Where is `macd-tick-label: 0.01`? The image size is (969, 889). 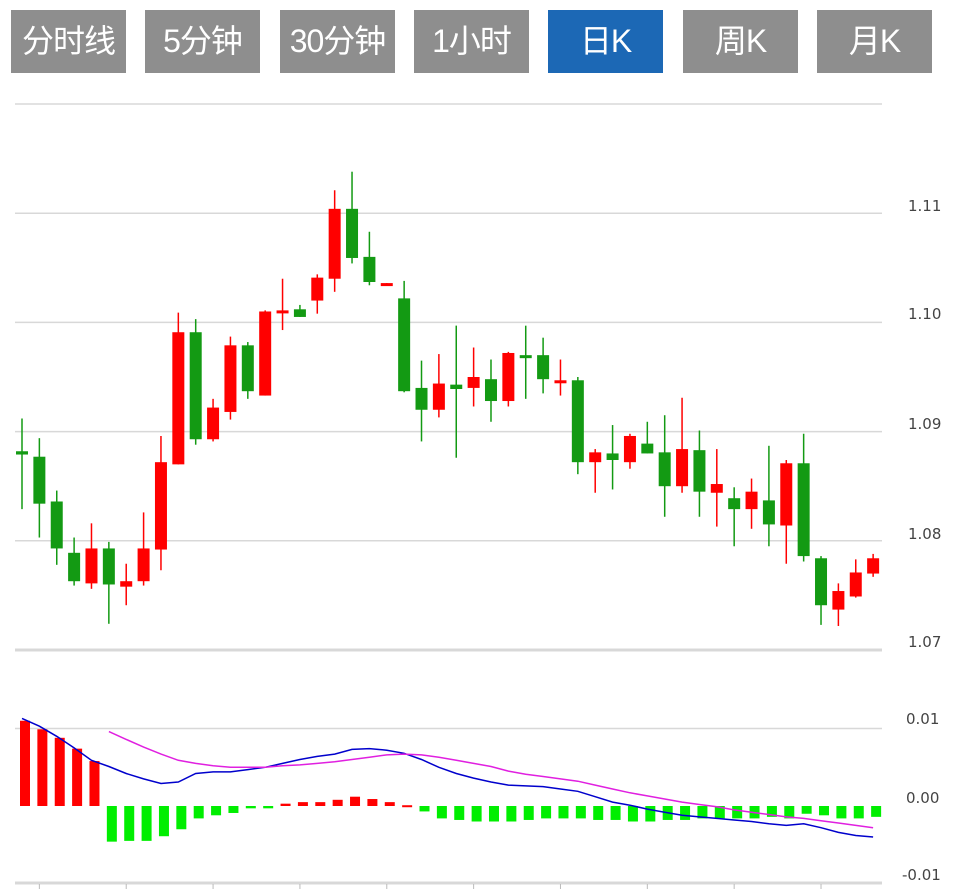 macd-tick-label: 0.01 is located at coordinates (922, 719).